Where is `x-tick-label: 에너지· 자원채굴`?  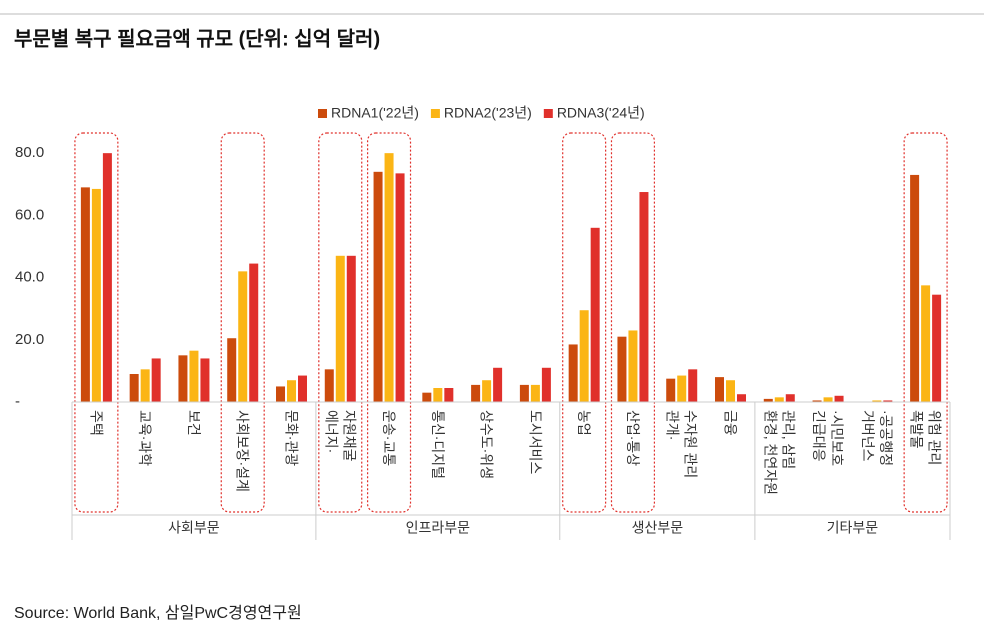 x-tick-label: 에너지· 자원채굴 is located at coordinates (340, 436).